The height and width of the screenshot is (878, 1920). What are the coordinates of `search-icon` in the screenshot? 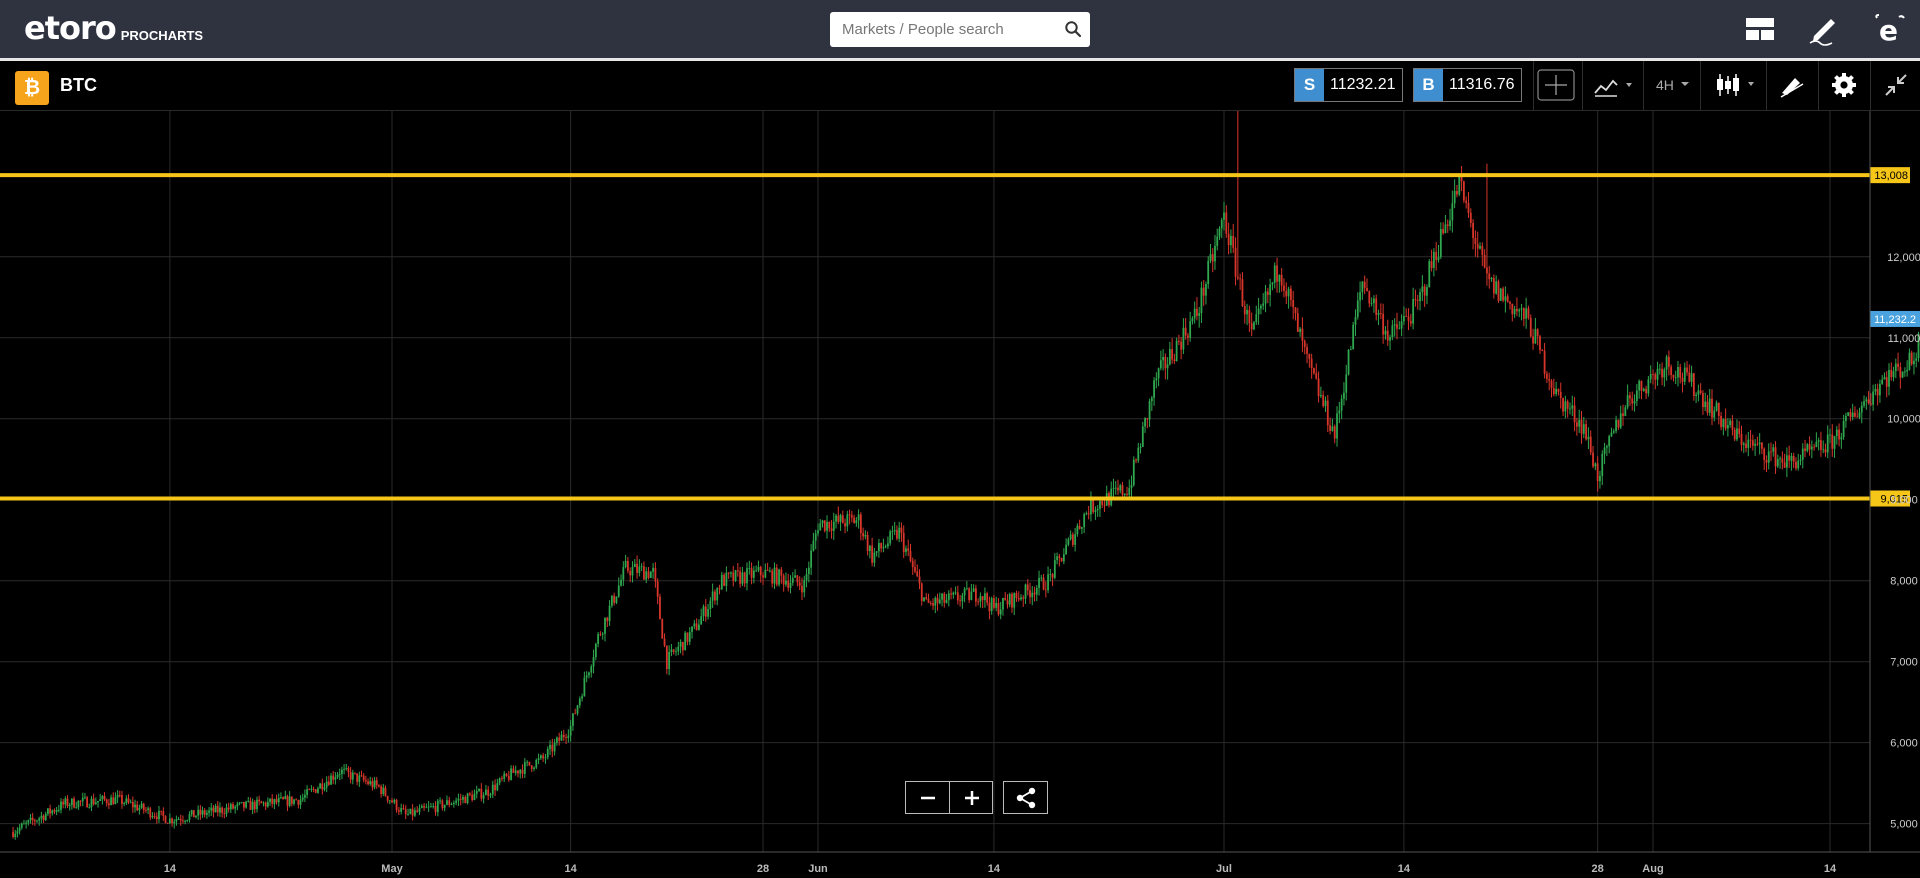 It's located at (1073, 29).